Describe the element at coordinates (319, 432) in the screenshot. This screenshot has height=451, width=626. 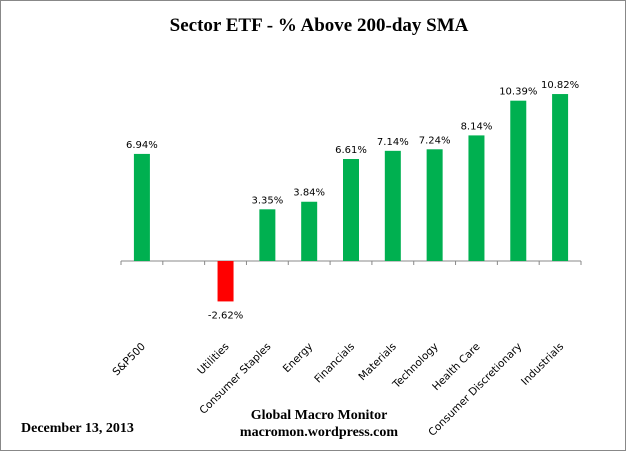
I see `source-url: macromon.wordpress.com` at that location.